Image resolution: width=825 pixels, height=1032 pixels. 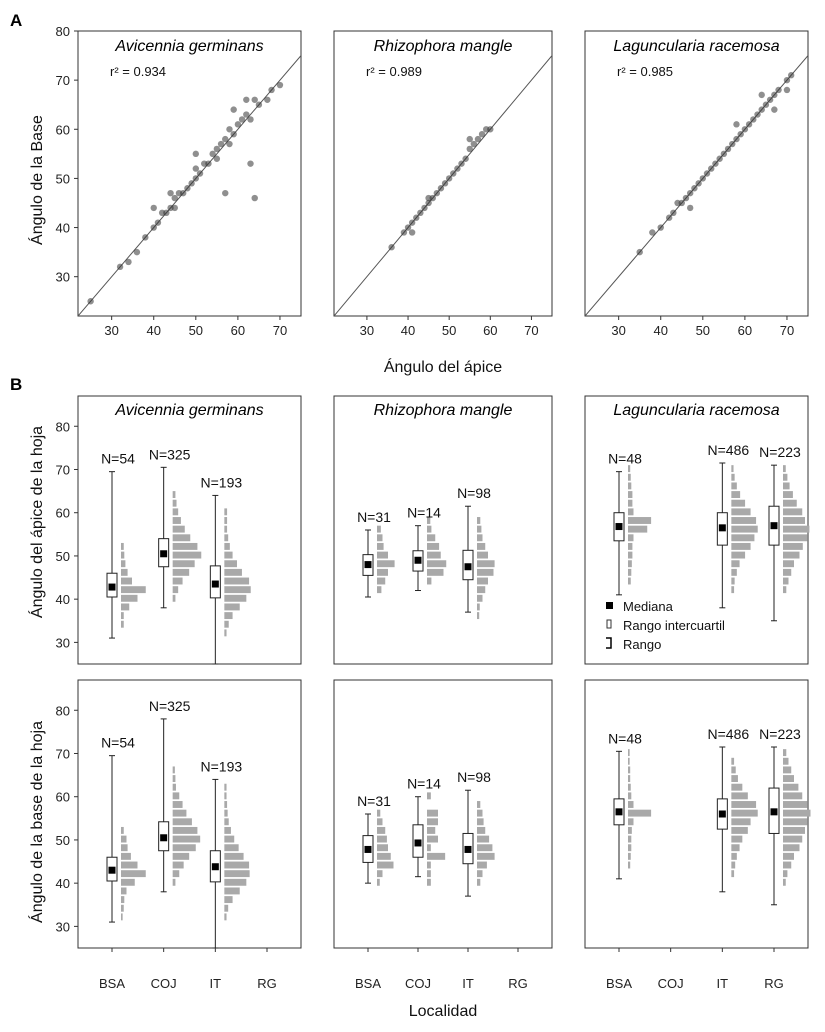 What do you see at coordinates (222, 482) in the screenshot?
I see `sample-size-label: N=193` at bounding box center [222, 482].